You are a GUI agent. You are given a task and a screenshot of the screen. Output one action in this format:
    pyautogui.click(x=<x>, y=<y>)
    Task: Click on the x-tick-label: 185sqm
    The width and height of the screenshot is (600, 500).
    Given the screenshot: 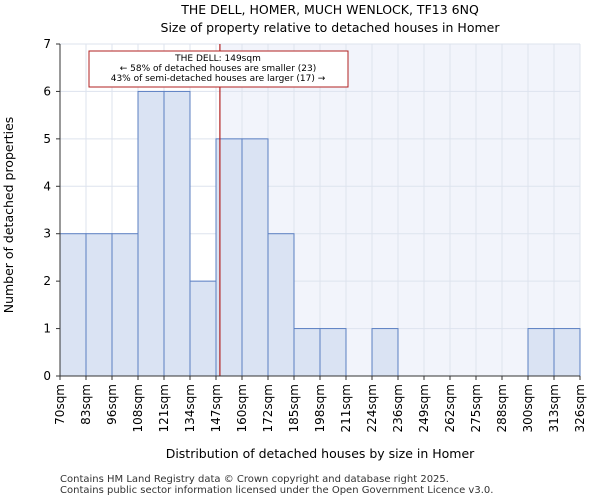 What is the action you would take?
    pyautogui.click(x=294, y=408)
    